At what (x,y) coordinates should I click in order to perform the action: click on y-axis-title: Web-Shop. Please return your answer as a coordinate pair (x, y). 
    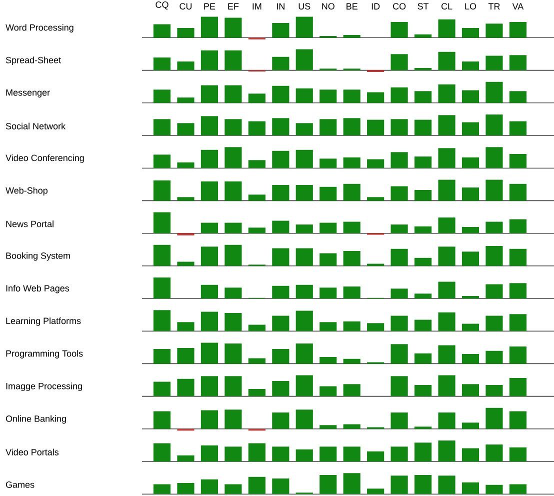
    Looking at the image, I should click on (27, 191).